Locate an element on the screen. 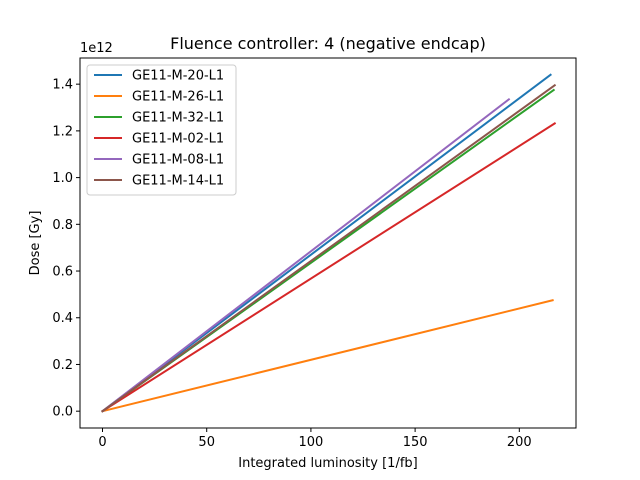  x-tick-label: 100 is located at coordinates (310, 442).